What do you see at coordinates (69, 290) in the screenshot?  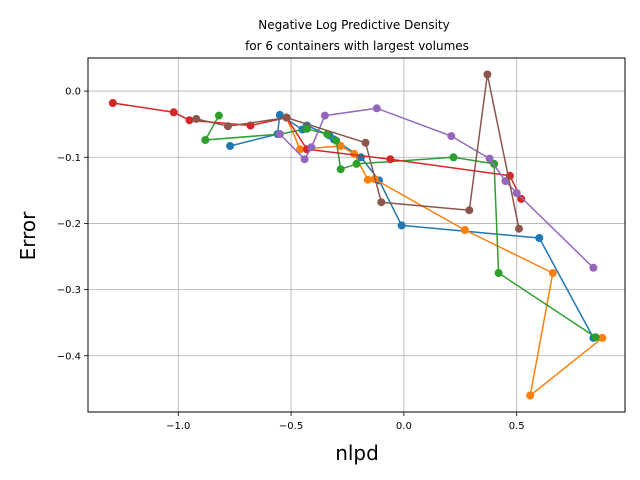 I see `y-tick-label: −0.3` at bounding box center [69, 290].